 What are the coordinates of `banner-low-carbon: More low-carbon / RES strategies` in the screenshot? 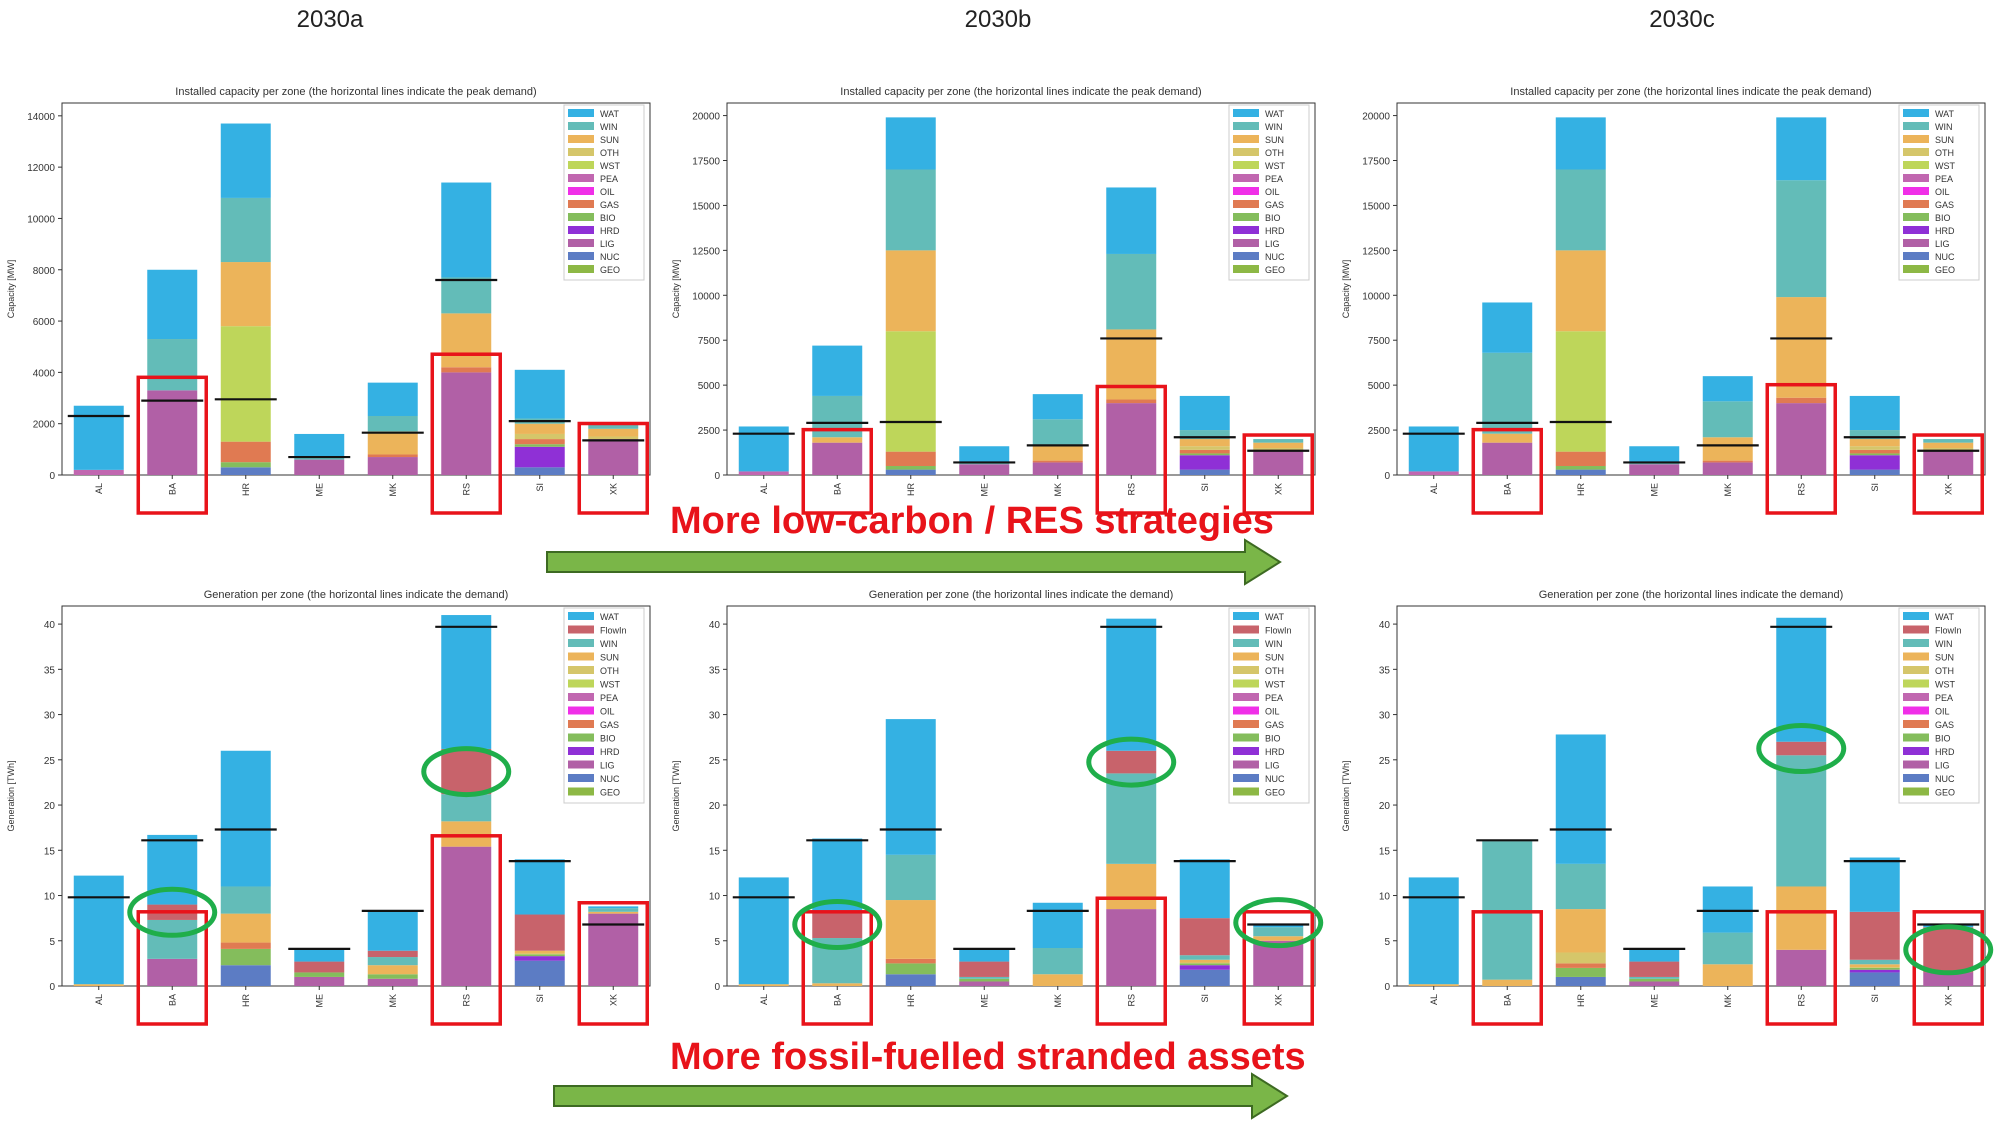 It's located at (972, 521).